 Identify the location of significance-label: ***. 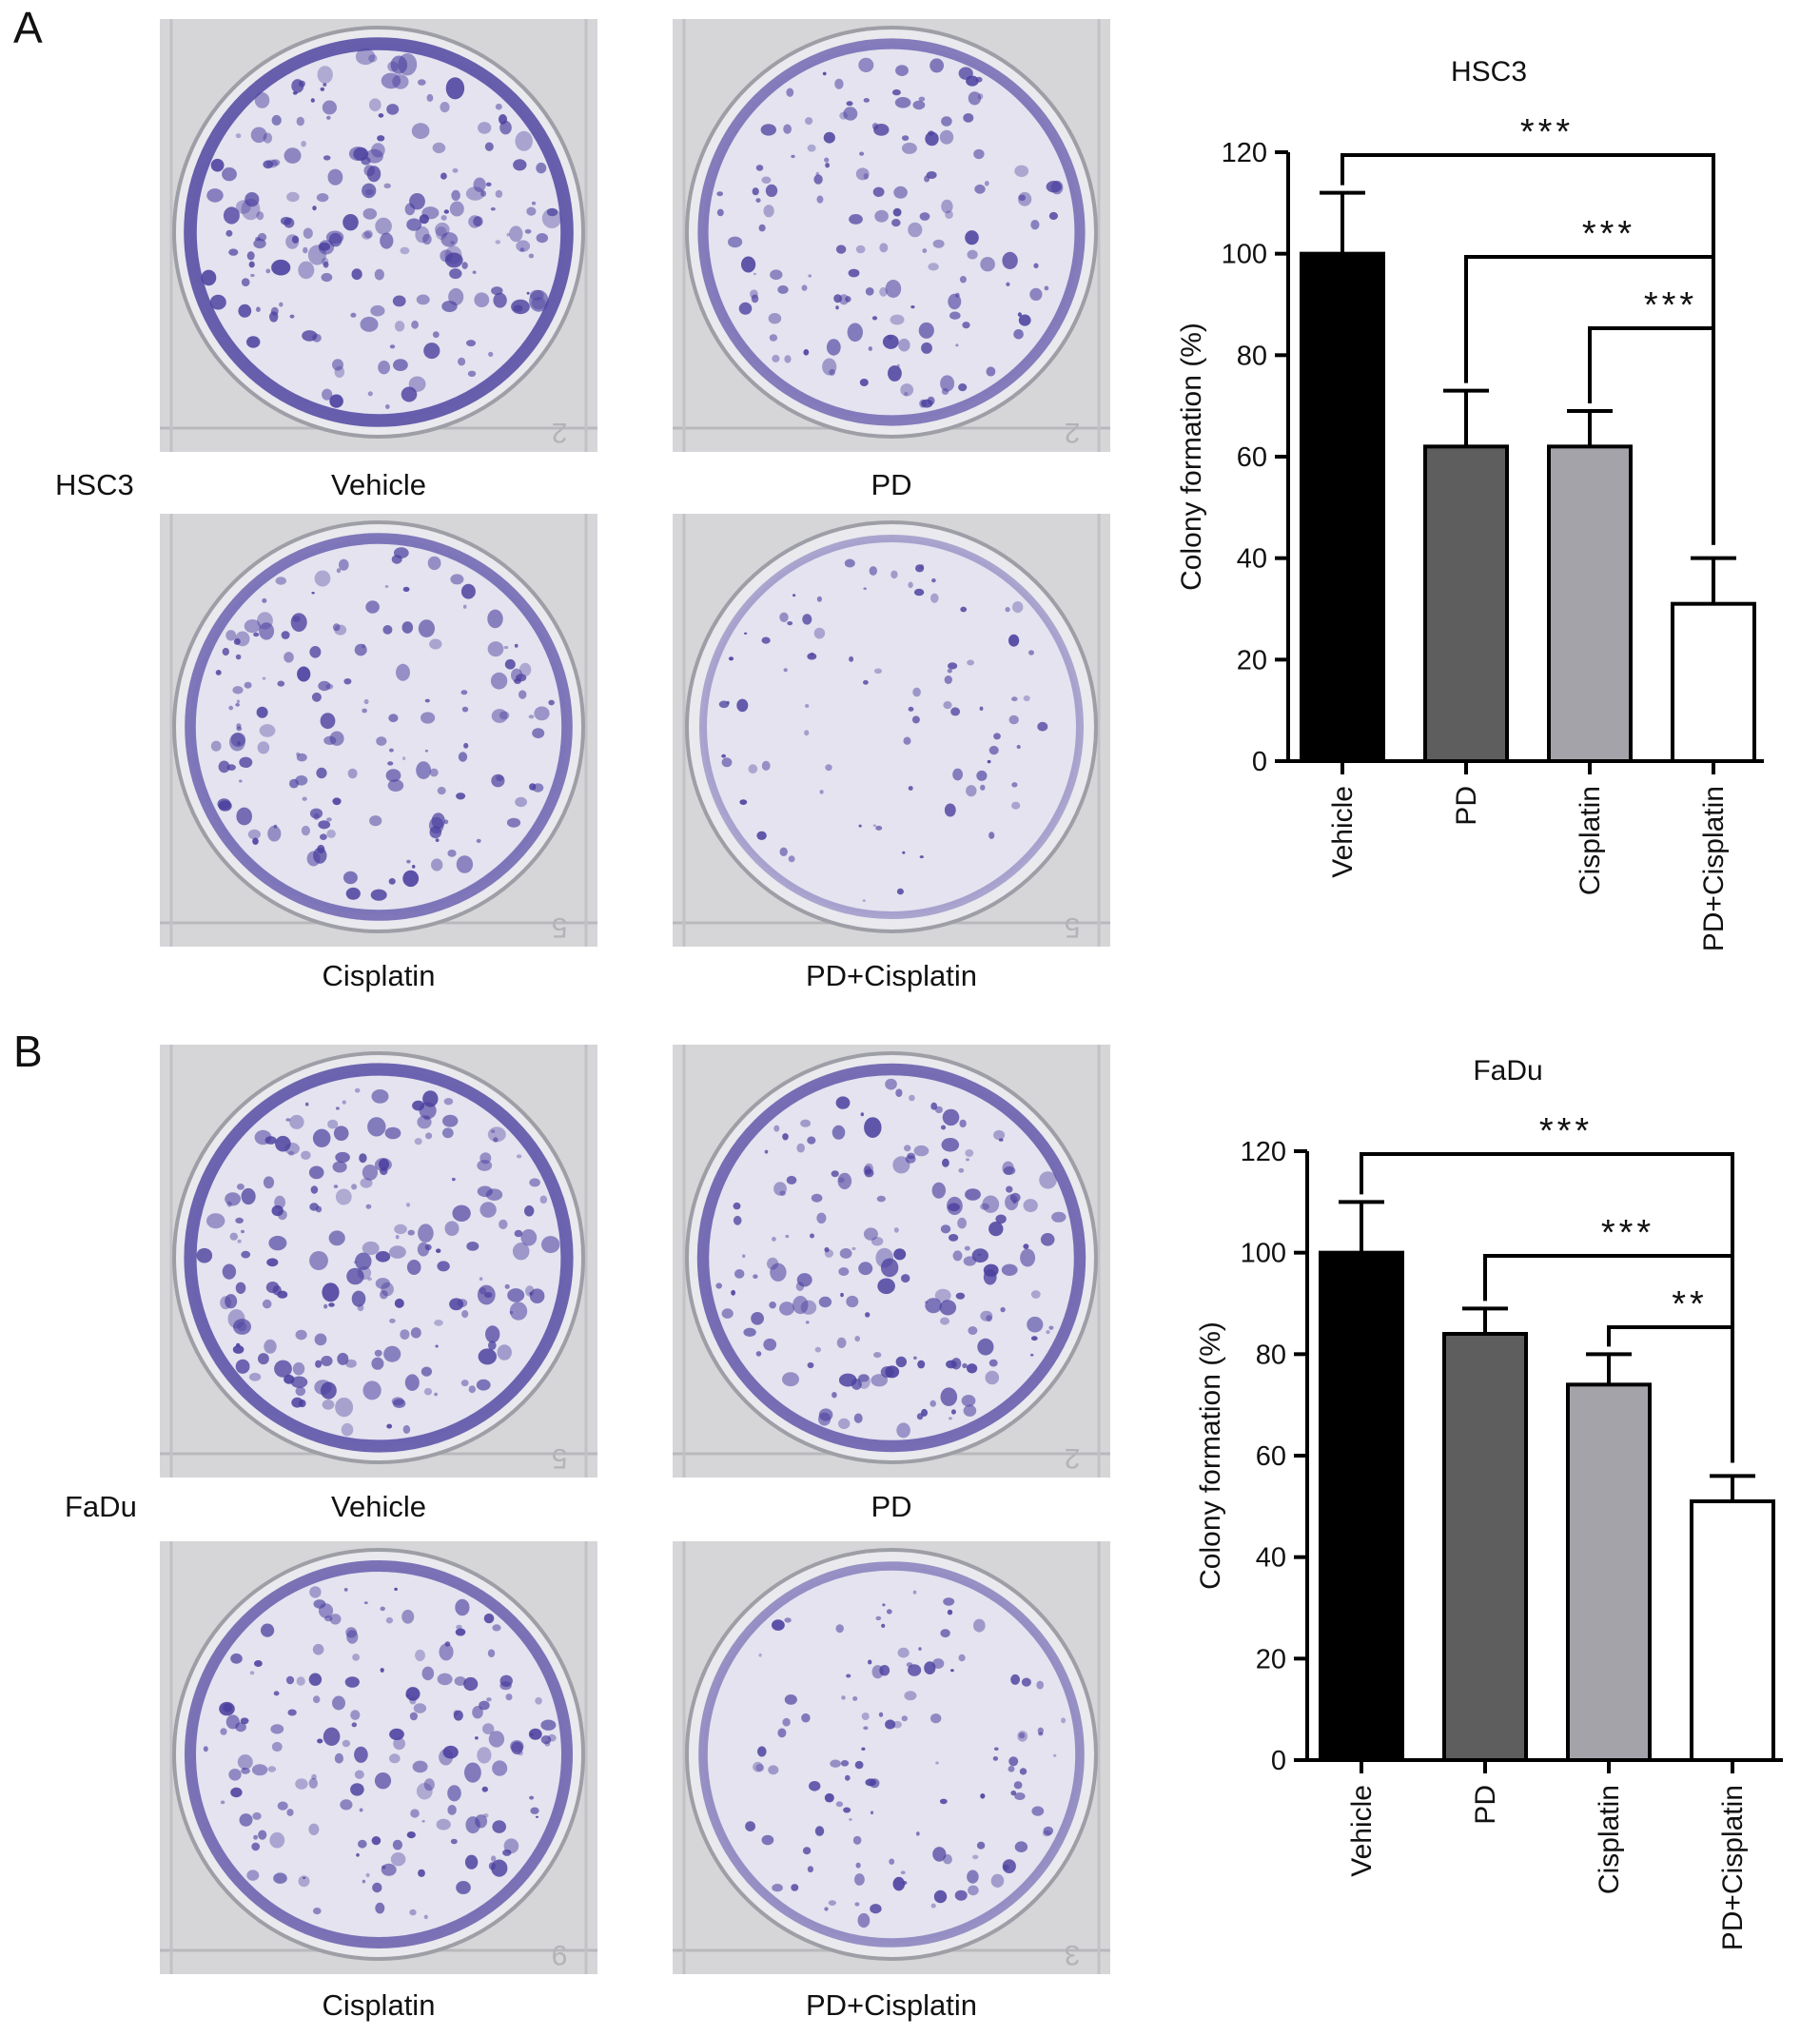
(1566, 1131).